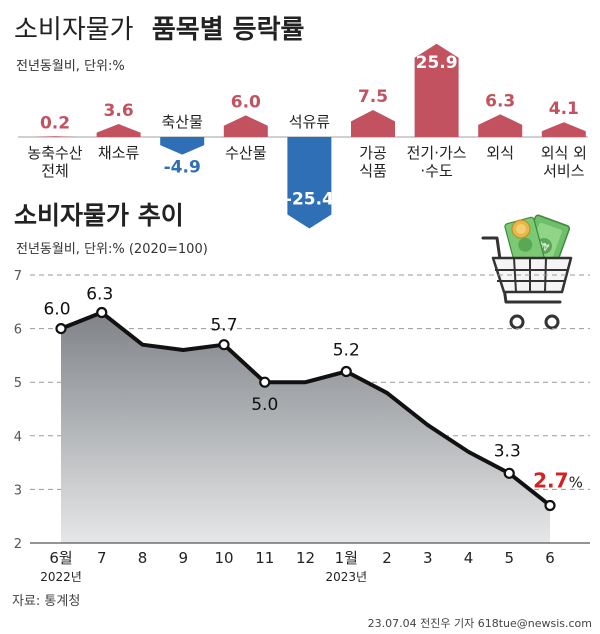 This screenshot has height=634, width=600. I want to click on bar-category-label: 식품, so click(373, 171).